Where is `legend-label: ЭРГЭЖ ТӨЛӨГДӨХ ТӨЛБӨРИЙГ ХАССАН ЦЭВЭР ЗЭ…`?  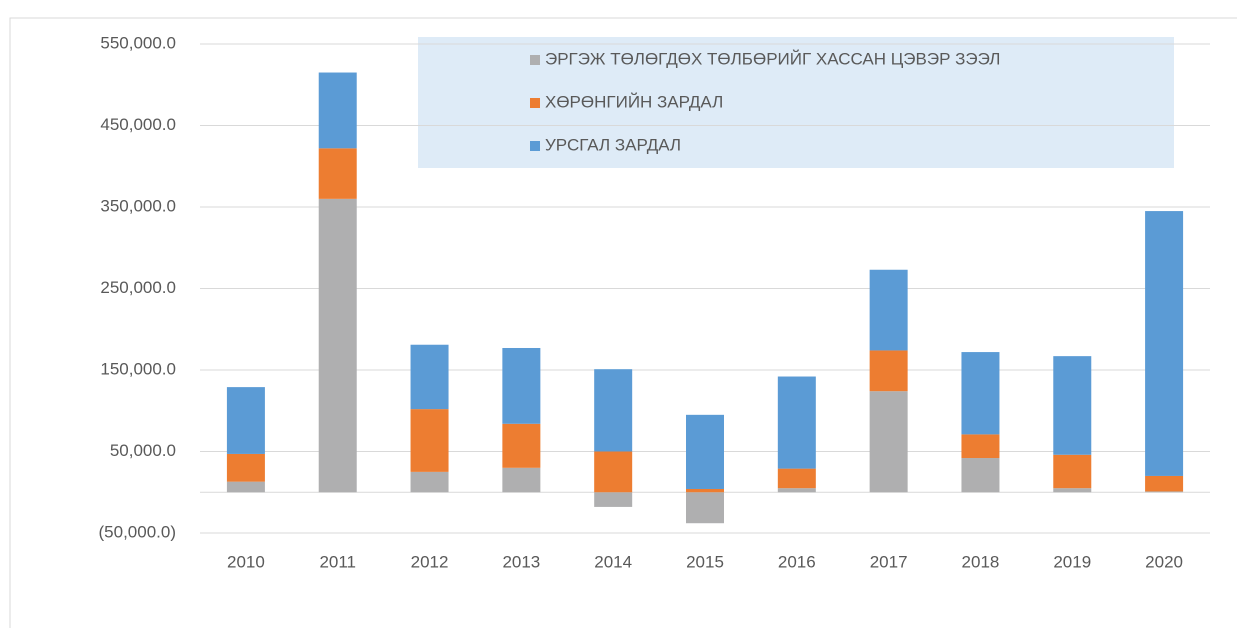
legend-label: ЭРГЭЖ ТӨЛӨГДӨХ ТӨЛБӨРИЙГ ХАССАН ЦЭВЭР ЗЭ… is located at coordinates (772, 58).